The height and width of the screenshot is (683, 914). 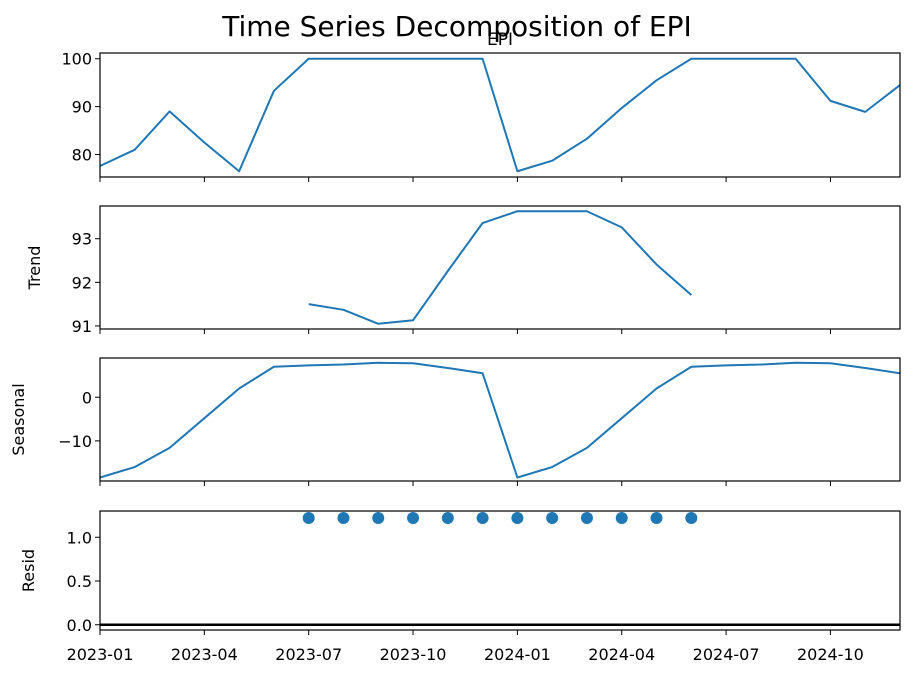 I want to click on x-tick-label: 2023-10, so click(x=413, y=654).